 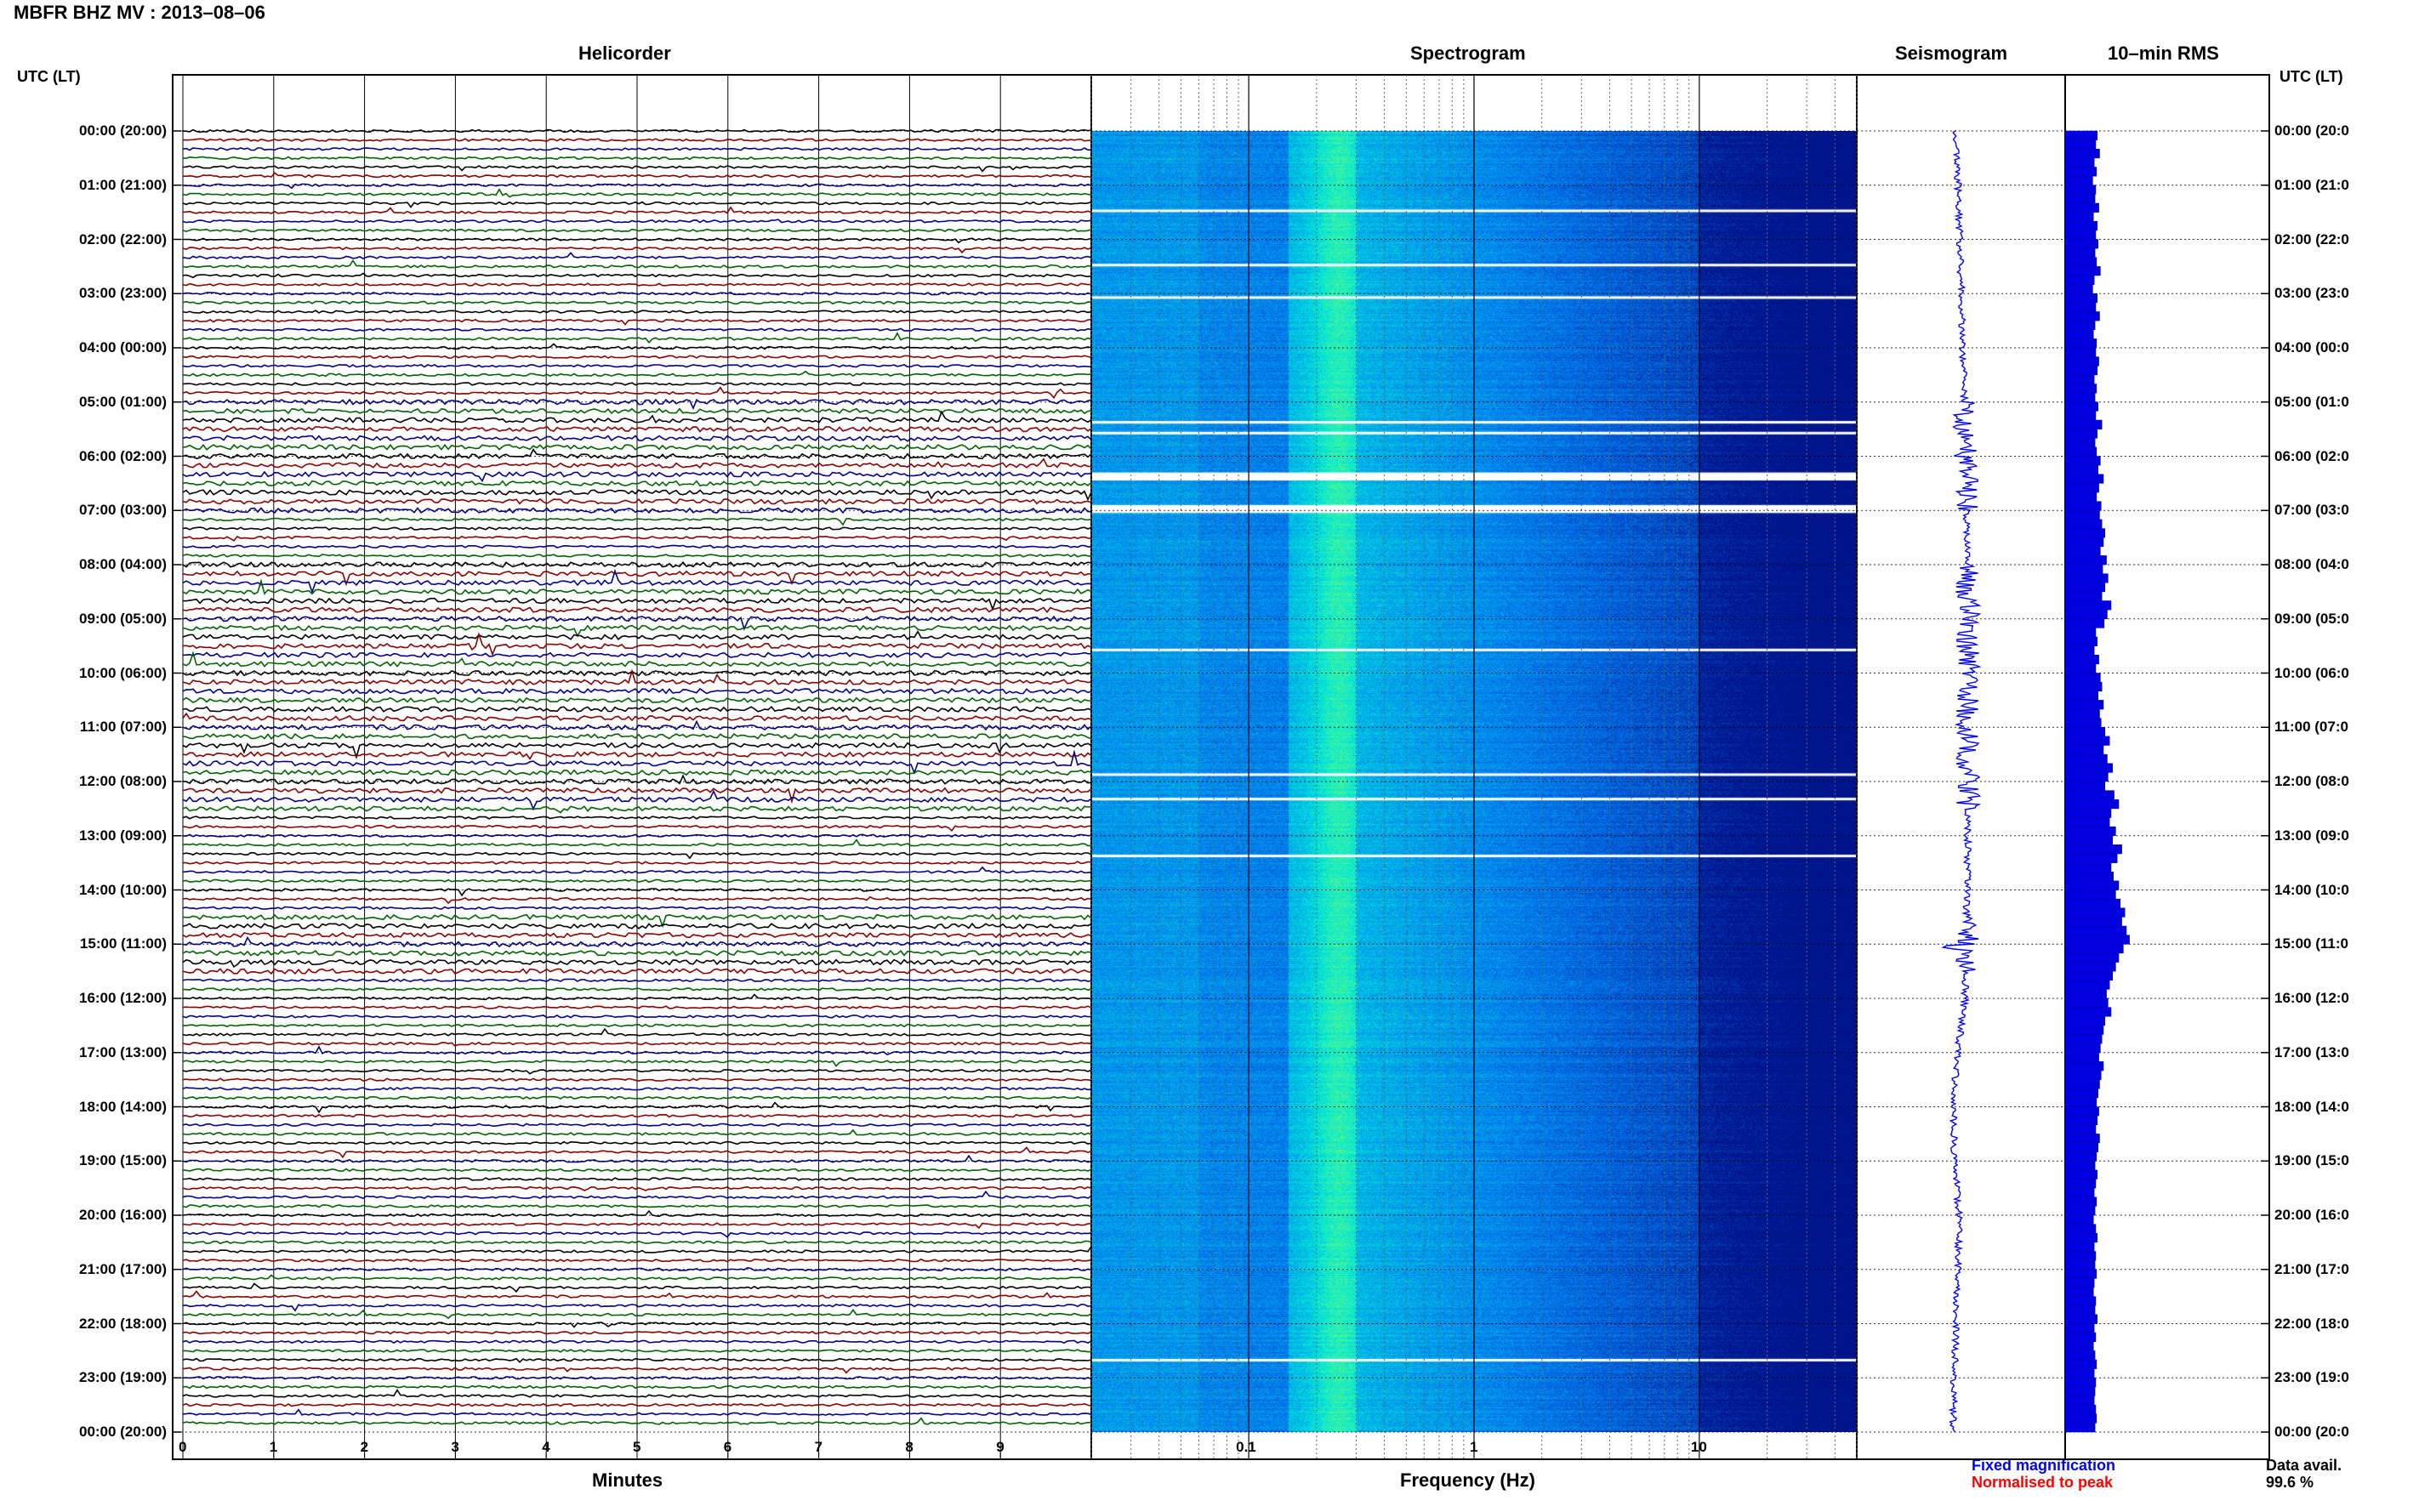 What do you see at coordinates (2311, 1215) in the screenshot?
I see `time-label-right: 20:00 (16:0` at bounding box center [2311, 1215].